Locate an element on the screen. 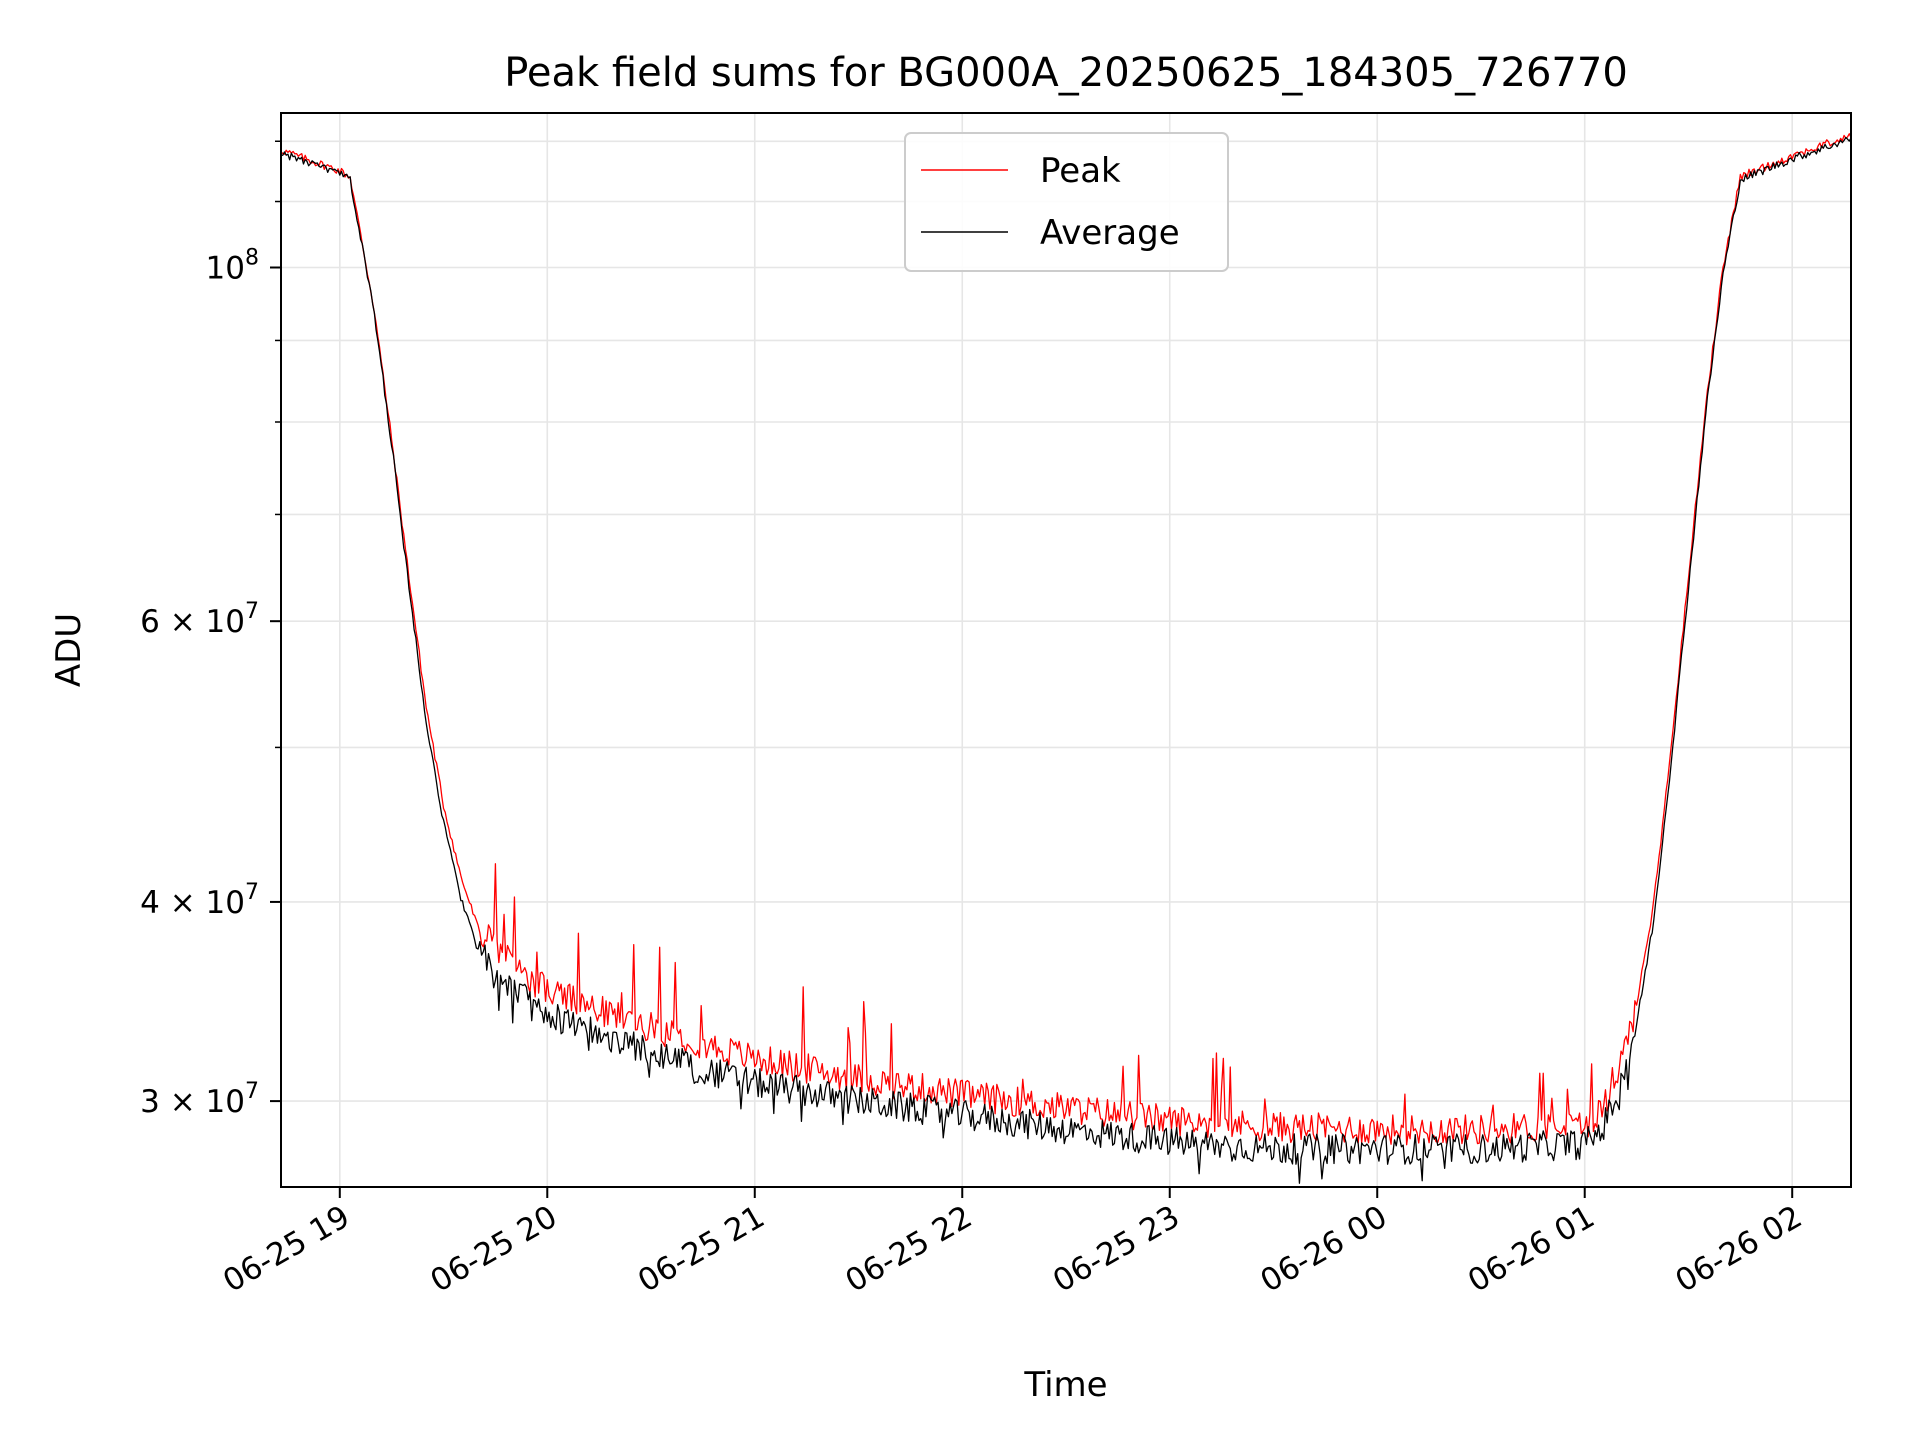 This screenshot has width=1920, height=1445. legend-label-average: Average is located at coordinates (1110, 233).